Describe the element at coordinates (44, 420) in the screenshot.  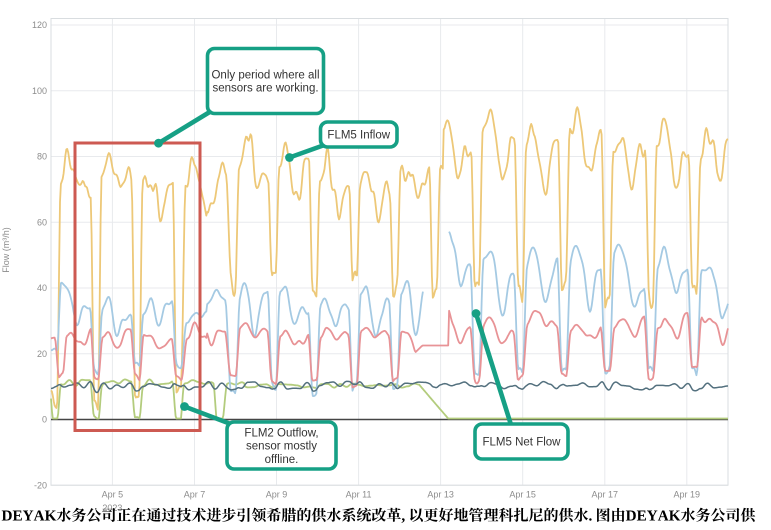
I see `svg-text: 0` at that location.